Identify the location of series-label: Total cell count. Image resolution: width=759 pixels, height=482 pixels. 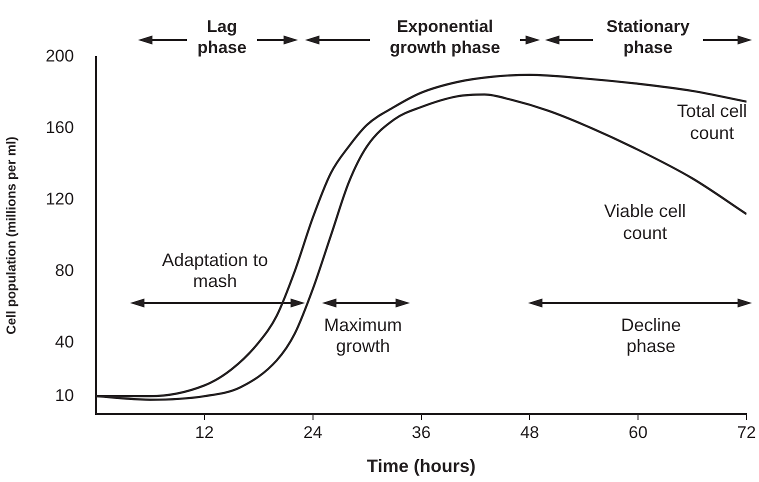
(712, 122).